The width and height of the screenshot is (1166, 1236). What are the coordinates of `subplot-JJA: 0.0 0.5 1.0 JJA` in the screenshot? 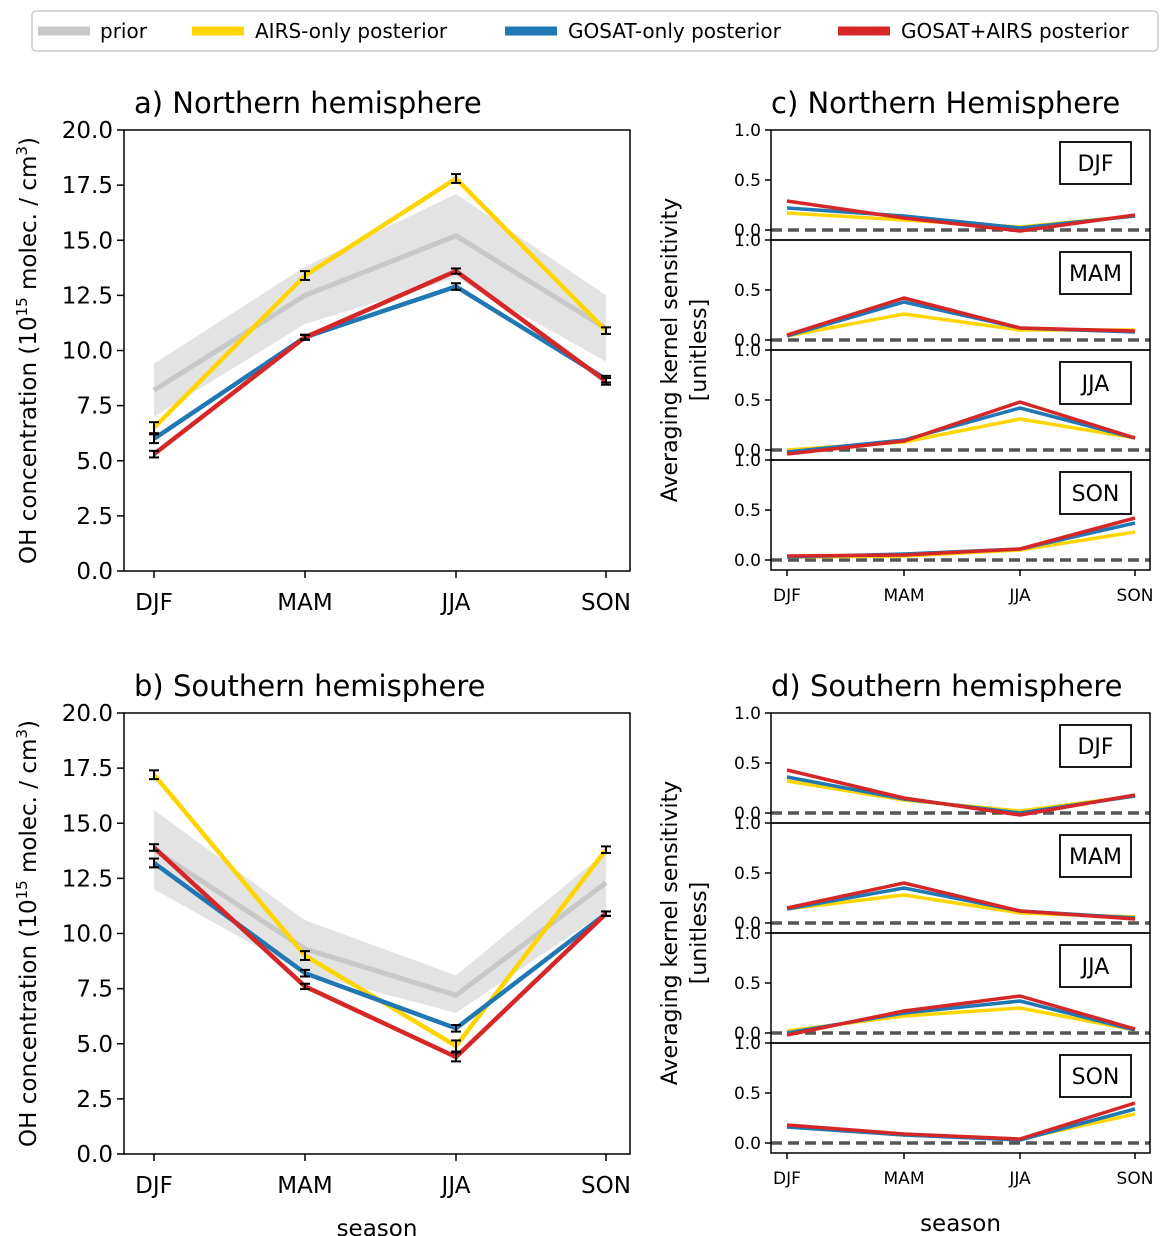 It's located at (942, 984).